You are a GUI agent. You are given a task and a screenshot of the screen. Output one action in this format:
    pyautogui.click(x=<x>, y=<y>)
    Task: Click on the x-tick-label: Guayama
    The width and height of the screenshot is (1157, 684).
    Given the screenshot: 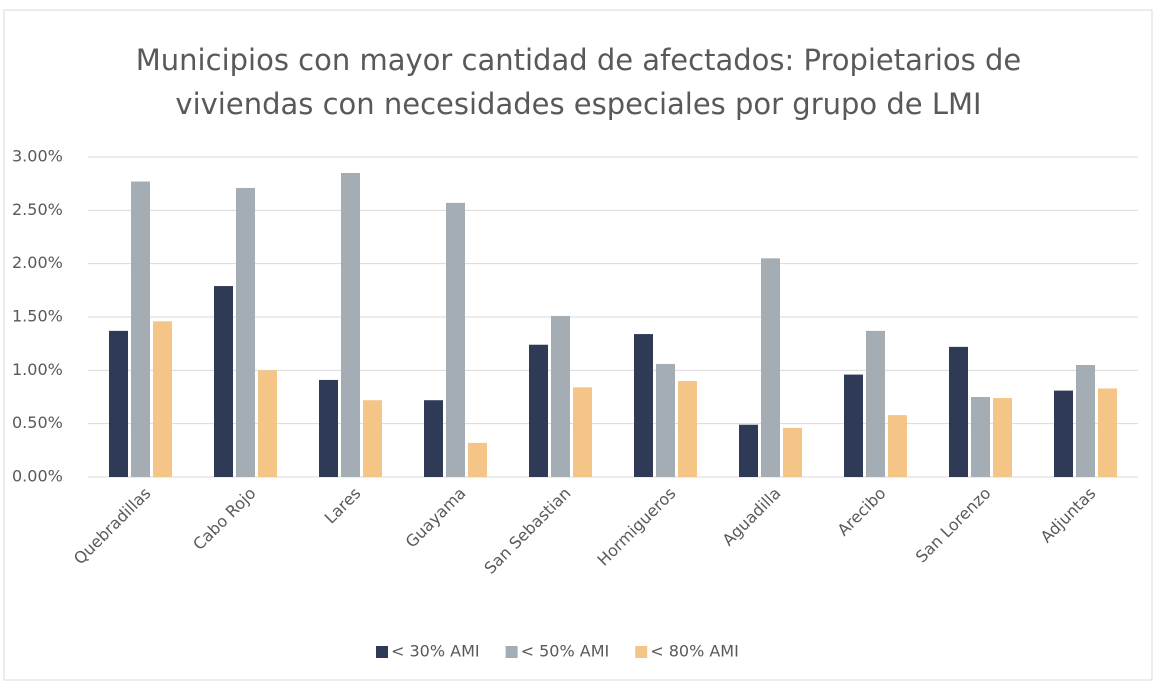 What is the action you would take?
    pyautogui.click(x=436, y=518)
    